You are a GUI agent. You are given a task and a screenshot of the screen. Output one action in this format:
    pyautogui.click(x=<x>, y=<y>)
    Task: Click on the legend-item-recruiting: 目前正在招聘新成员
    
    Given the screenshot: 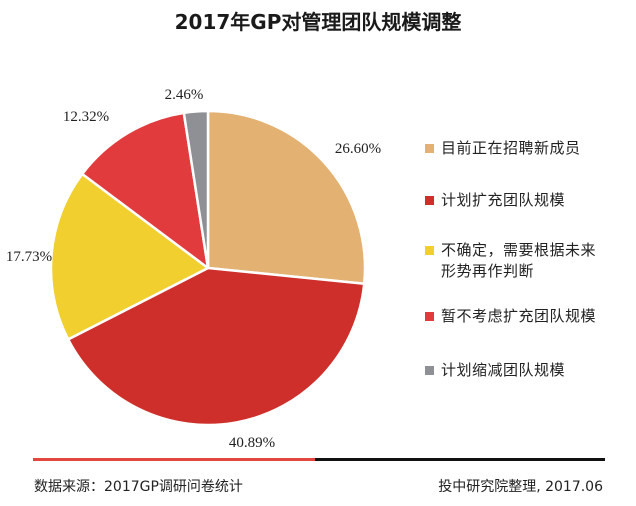 What is the action you would take?
    pyautogui.click(x=530, y=148)
    